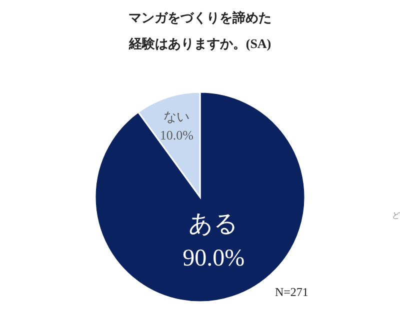  Describe the element at coordinates (213, 258) in the screenshot. I see `data-label: 90.0%` at that location.